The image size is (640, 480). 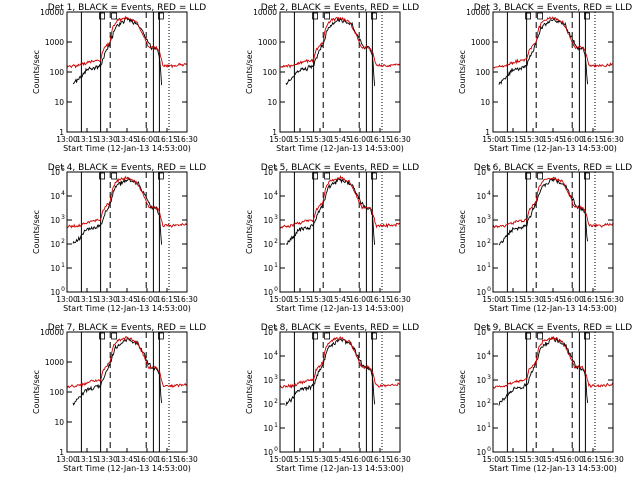 I want to click on x-tick-label: 15:15, so click(x=513, y=299).